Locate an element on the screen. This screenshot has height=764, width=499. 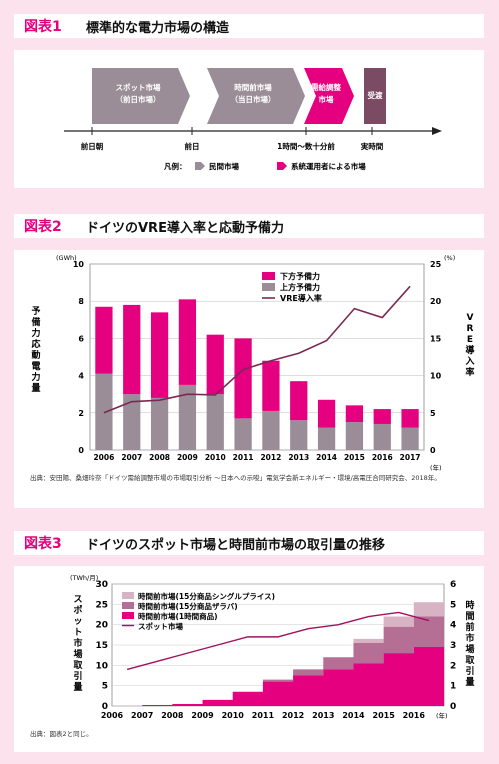
y-tick-label: 15 is located at coordinates (101, 646).